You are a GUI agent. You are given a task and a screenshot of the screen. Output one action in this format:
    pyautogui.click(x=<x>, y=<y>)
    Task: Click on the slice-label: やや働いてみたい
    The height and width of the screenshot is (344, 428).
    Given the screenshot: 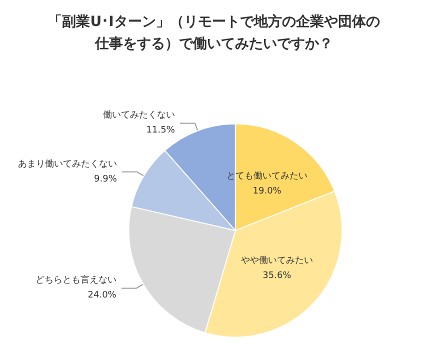 What is the action you would take?
    pyautogui.click(x=276, y=260)
    